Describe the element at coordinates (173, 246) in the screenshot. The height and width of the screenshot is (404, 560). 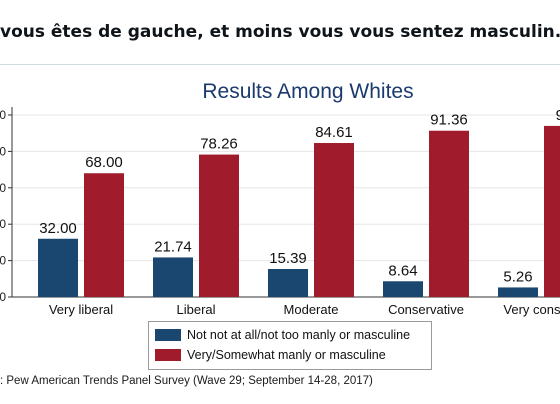
I see `value-label-1-2: 21.74` at that location.